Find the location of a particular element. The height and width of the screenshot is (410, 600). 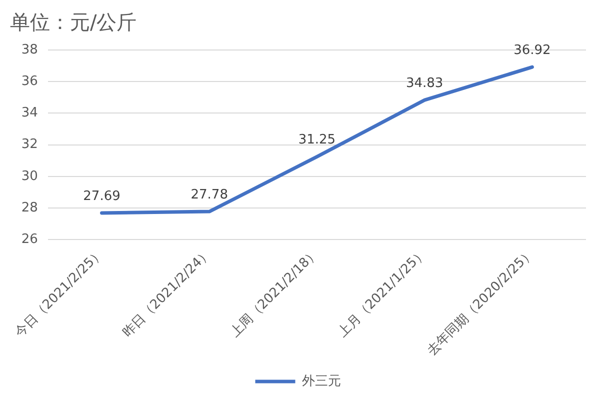

chart-title: 单位：元/公斤 is located at coordinates (73, 22).